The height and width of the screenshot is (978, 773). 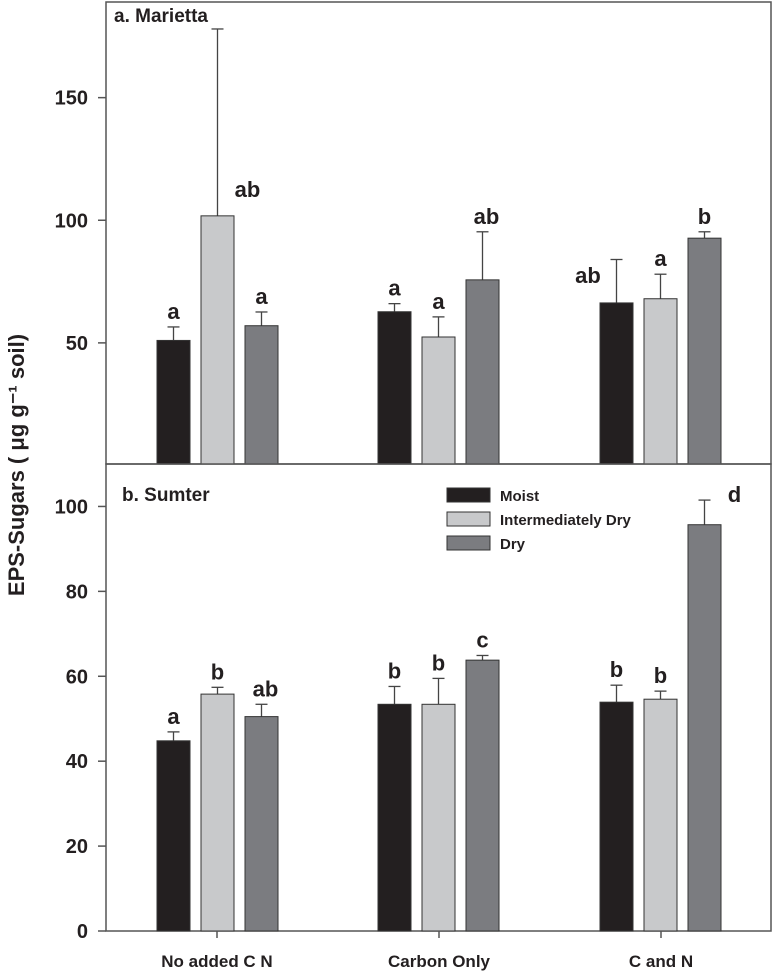 What do you see at coordinates (16, 465) in the screenshot?
I see `y-axis-label: EPS-Sugars ( μg g⁻¹ soil)` at bounding box center [16, 465].